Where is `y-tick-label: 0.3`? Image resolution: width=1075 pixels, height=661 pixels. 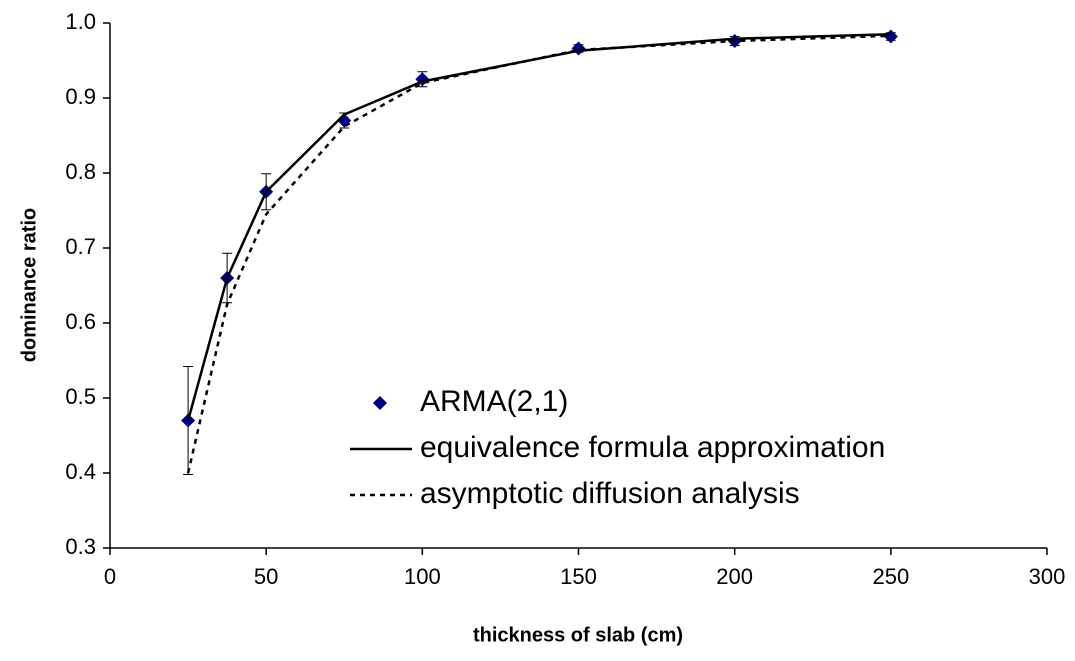
y-tick-label: 0.3 is located at coordinates (80, 546).